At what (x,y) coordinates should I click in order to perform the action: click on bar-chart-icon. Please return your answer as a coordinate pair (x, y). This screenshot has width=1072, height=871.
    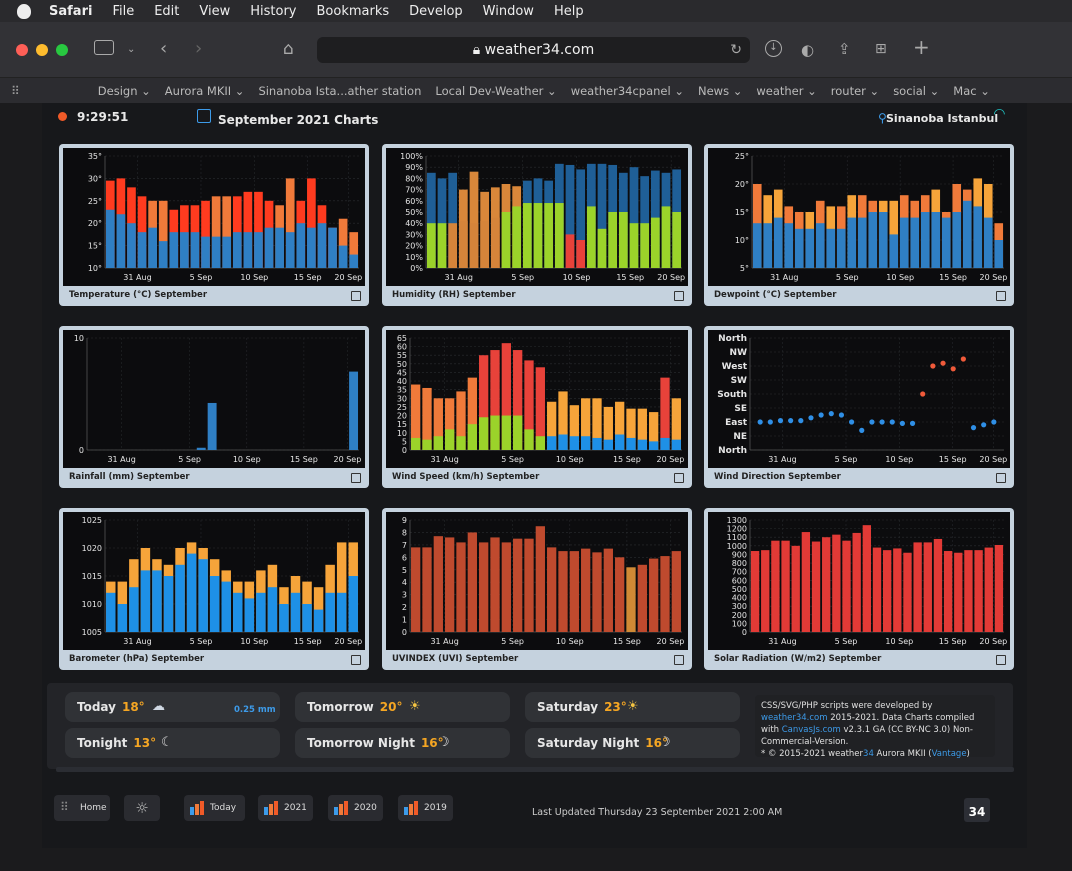
    Looking at the image, I should click on (271, 807).